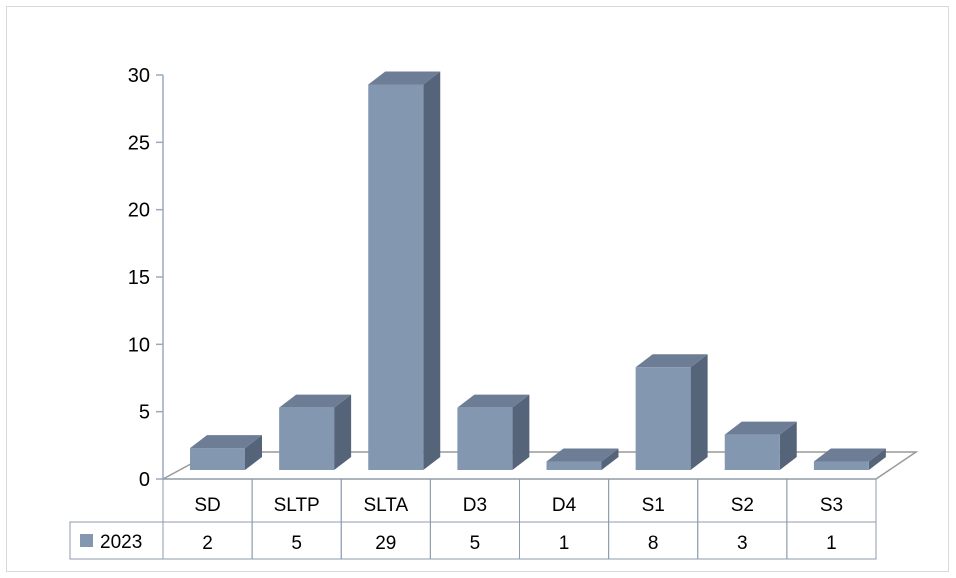 The width and height of the screenshot is (956, 578). Describe the element at coordinates (144, 480) in the screenshot. I see `y-tick-label: 0` at that location.